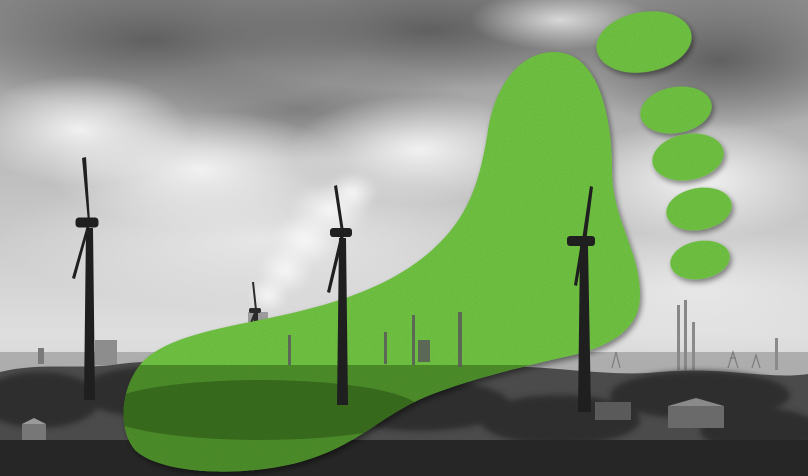 Image resolution: width=808 pixels, height=476 pixels. What do you see at coordinates (375, 339) in the screenshot?
I see `chimneys` at bounding box center [375, 339].